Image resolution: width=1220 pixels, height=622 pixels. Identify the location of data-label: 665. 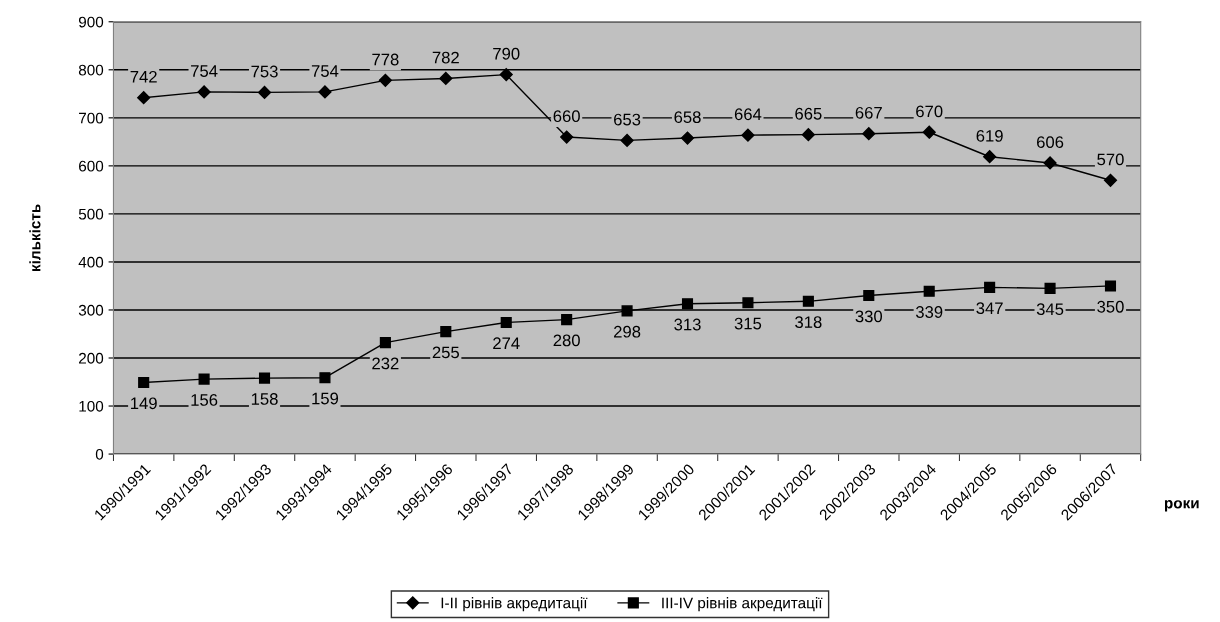
(808, 113).